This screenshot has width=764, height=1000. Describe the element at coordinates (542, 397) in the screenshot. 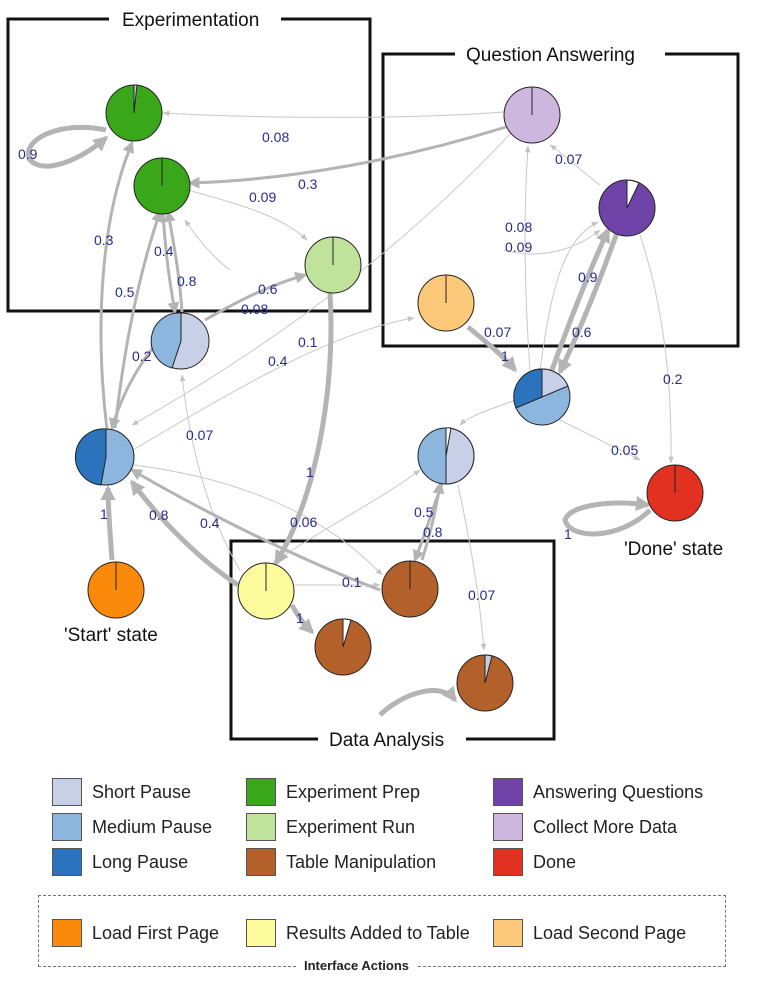

I see `node-pause-c` at that location.